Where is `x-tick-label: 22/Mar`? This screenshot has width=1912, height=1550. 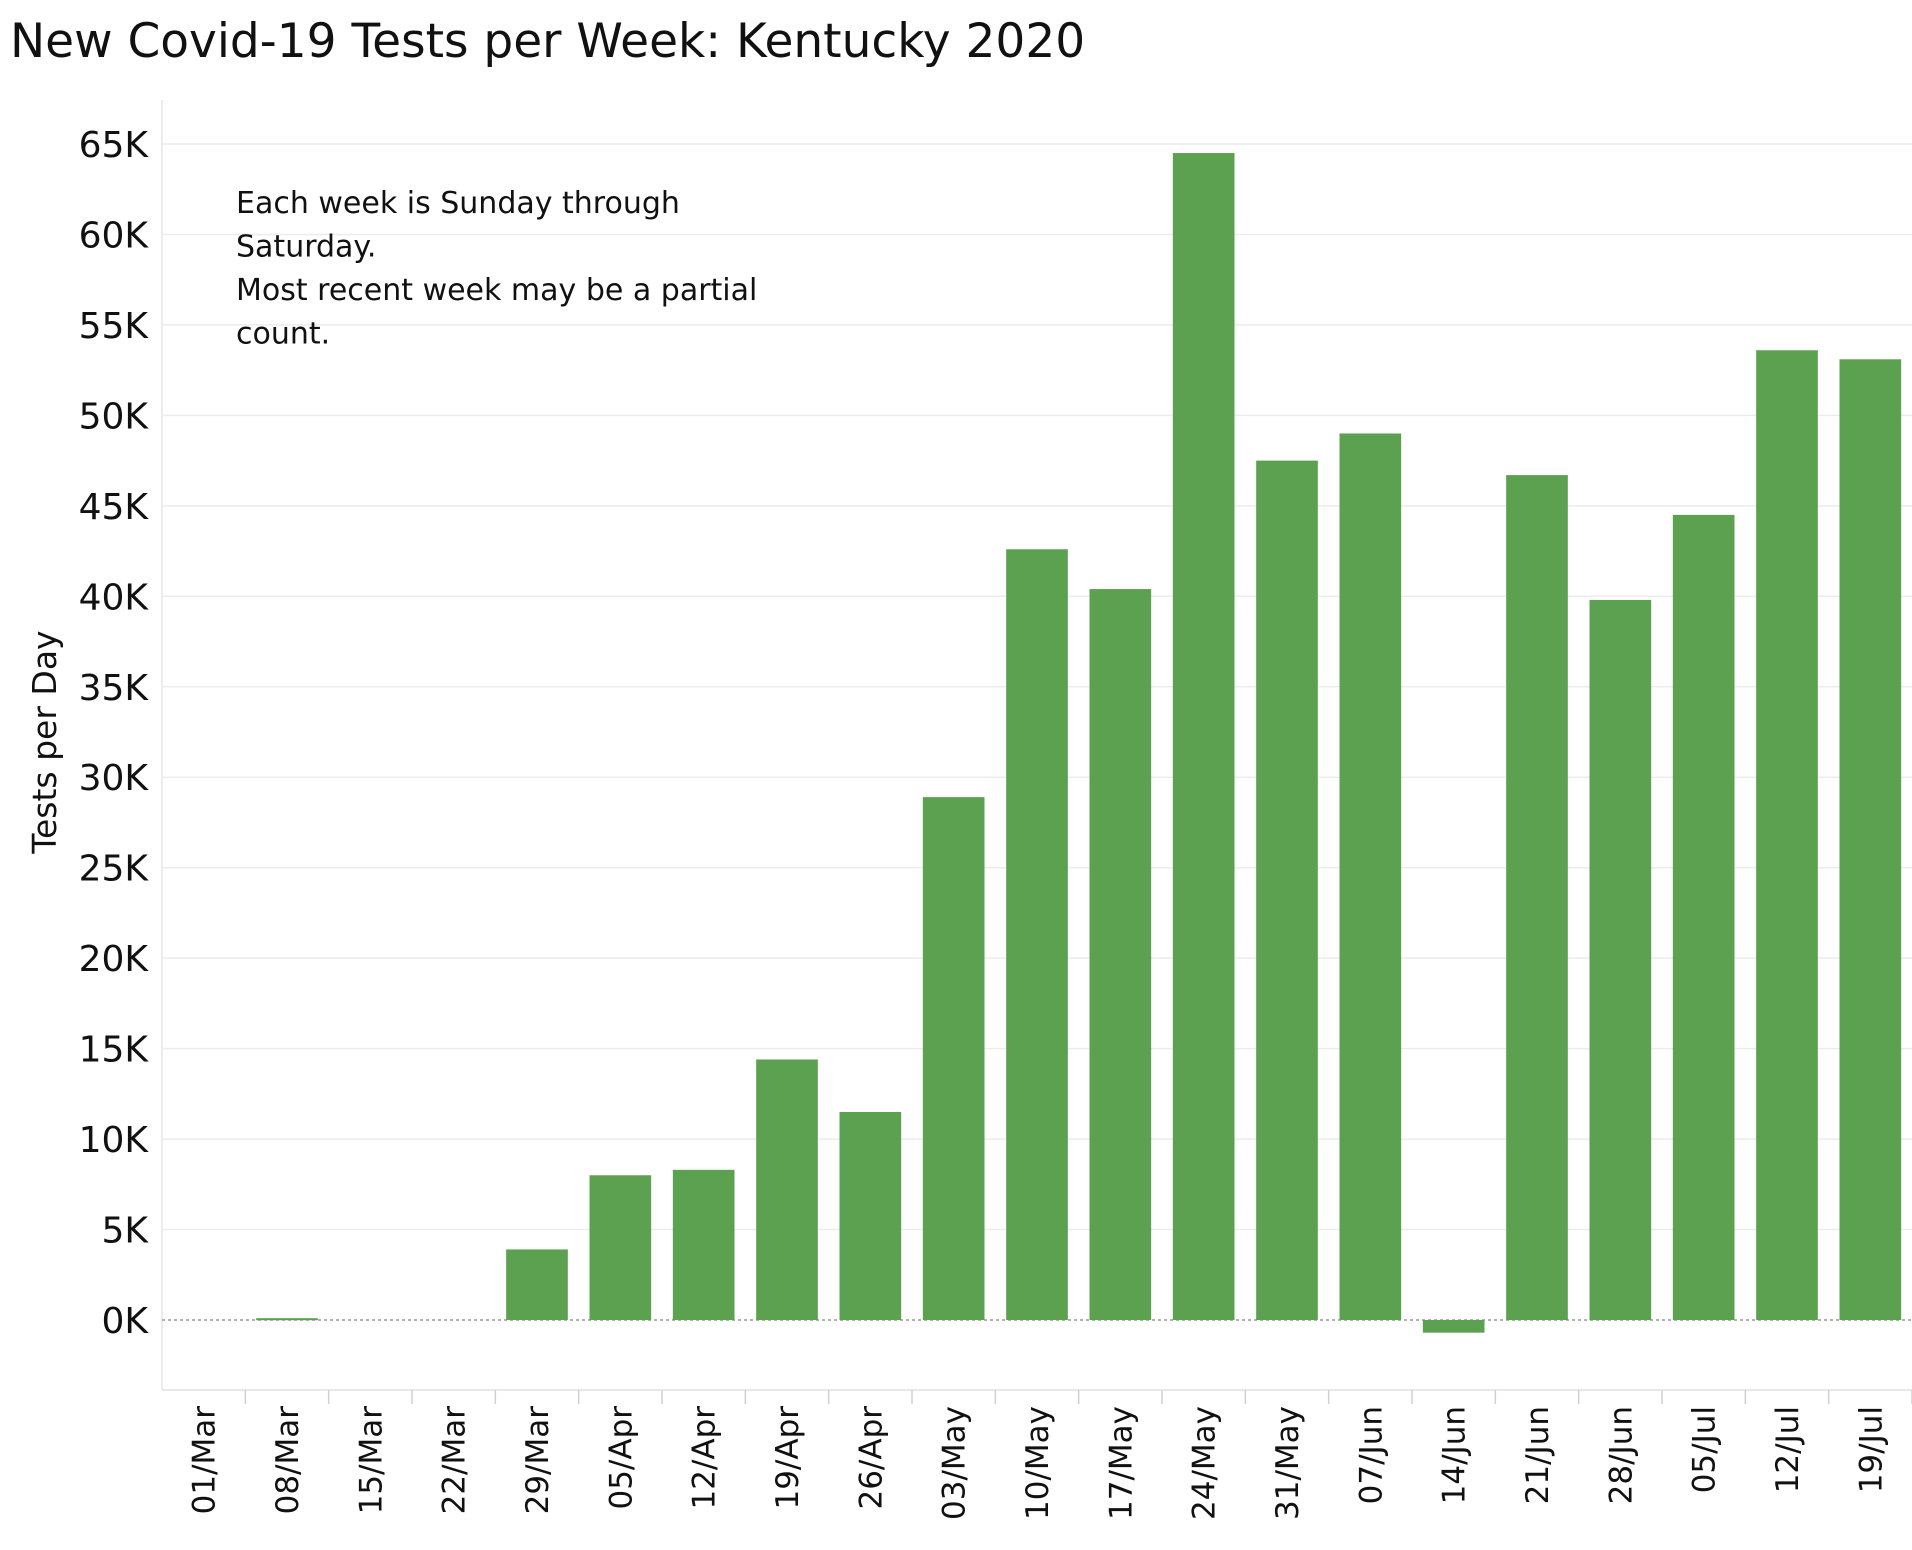 x-tick-label: 22/Mar is located at coordinates (455, 1460).